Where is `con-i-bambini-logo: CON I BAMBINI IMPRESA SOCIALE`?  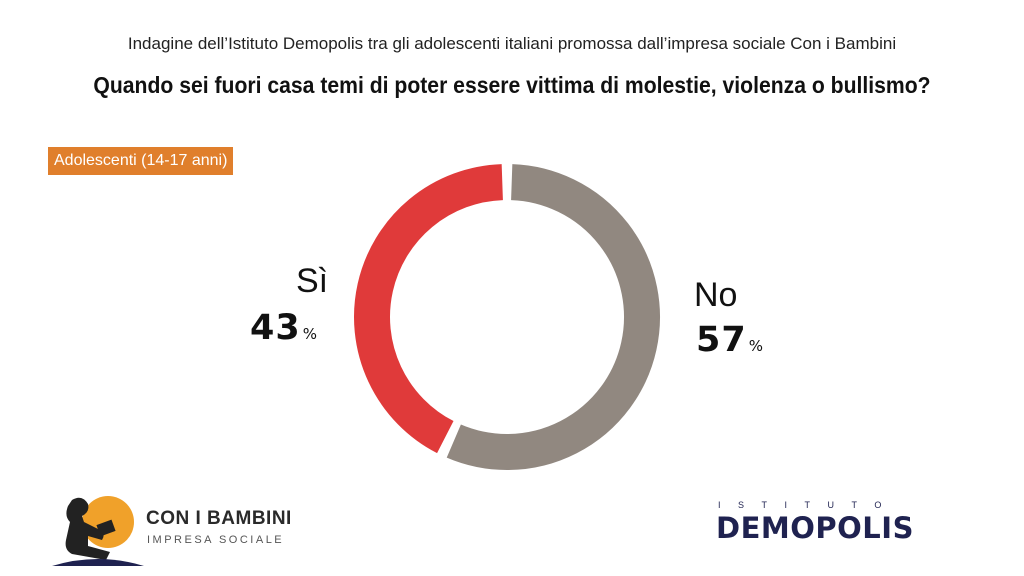
con-i-bambini-logo: CON I BAMBINI IMPRESA SOCIALE is located at coordinates (172, 530).